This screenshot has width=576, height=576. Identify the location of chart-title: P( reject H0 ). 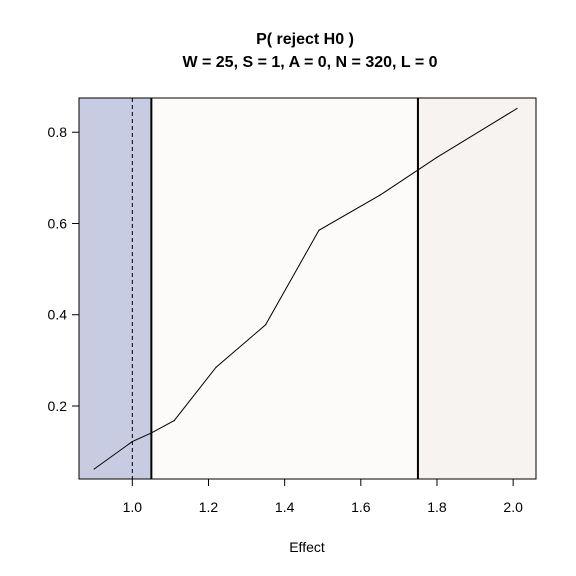
(305, 39).